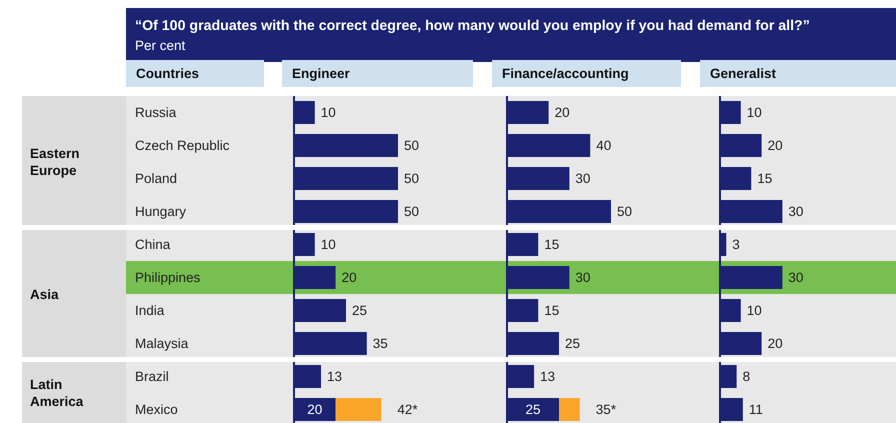  What do you see at coordinates (152, 376) in the screenshot?
I see `y-tick-label: Brazil` at bounding box center [152, 376].